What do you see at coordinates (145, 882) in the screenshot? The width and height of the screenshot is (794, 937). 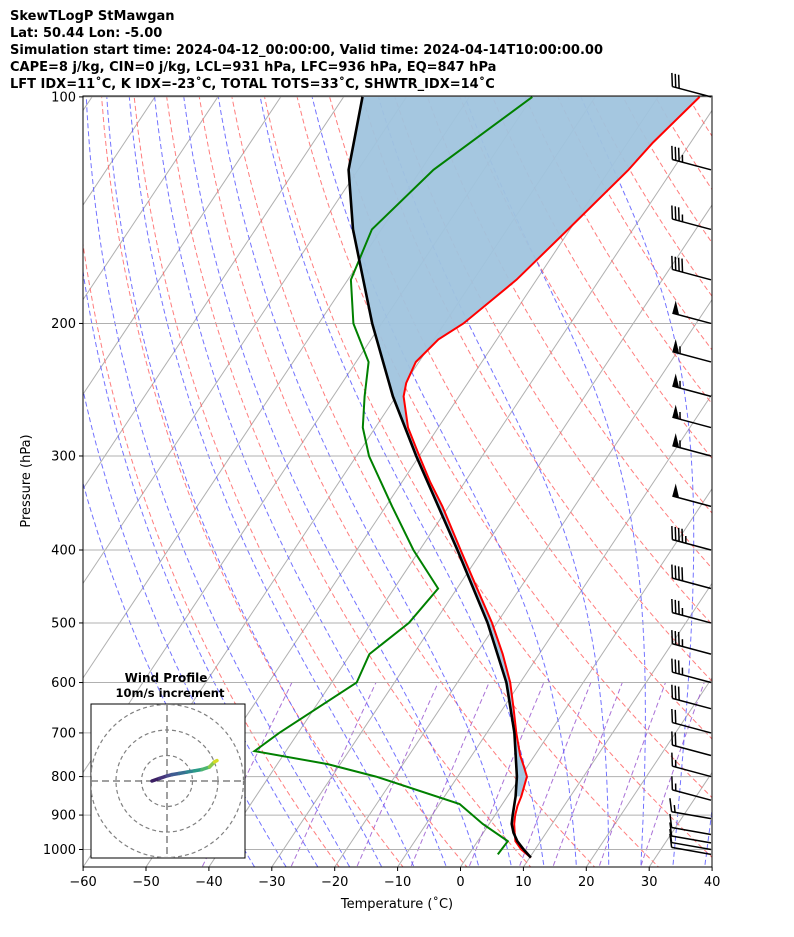 I see `x-tick-label: −50` at bounding box center [145, 882].